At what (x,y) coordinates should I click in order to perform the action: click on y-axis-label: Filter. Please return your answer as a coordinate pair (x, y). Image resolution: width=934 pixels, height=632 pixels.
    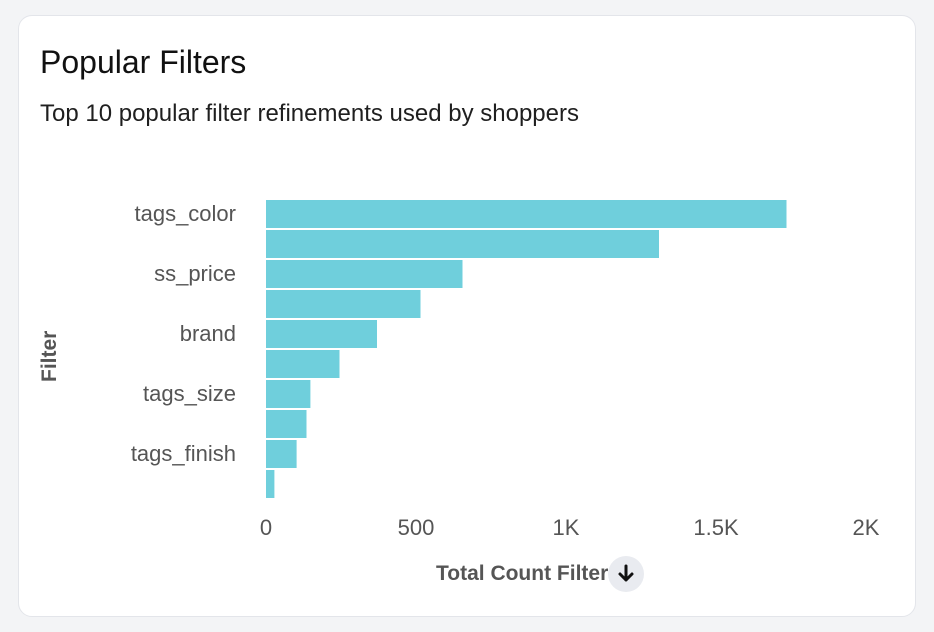
    Looking at the image, I should click on (49, 356).